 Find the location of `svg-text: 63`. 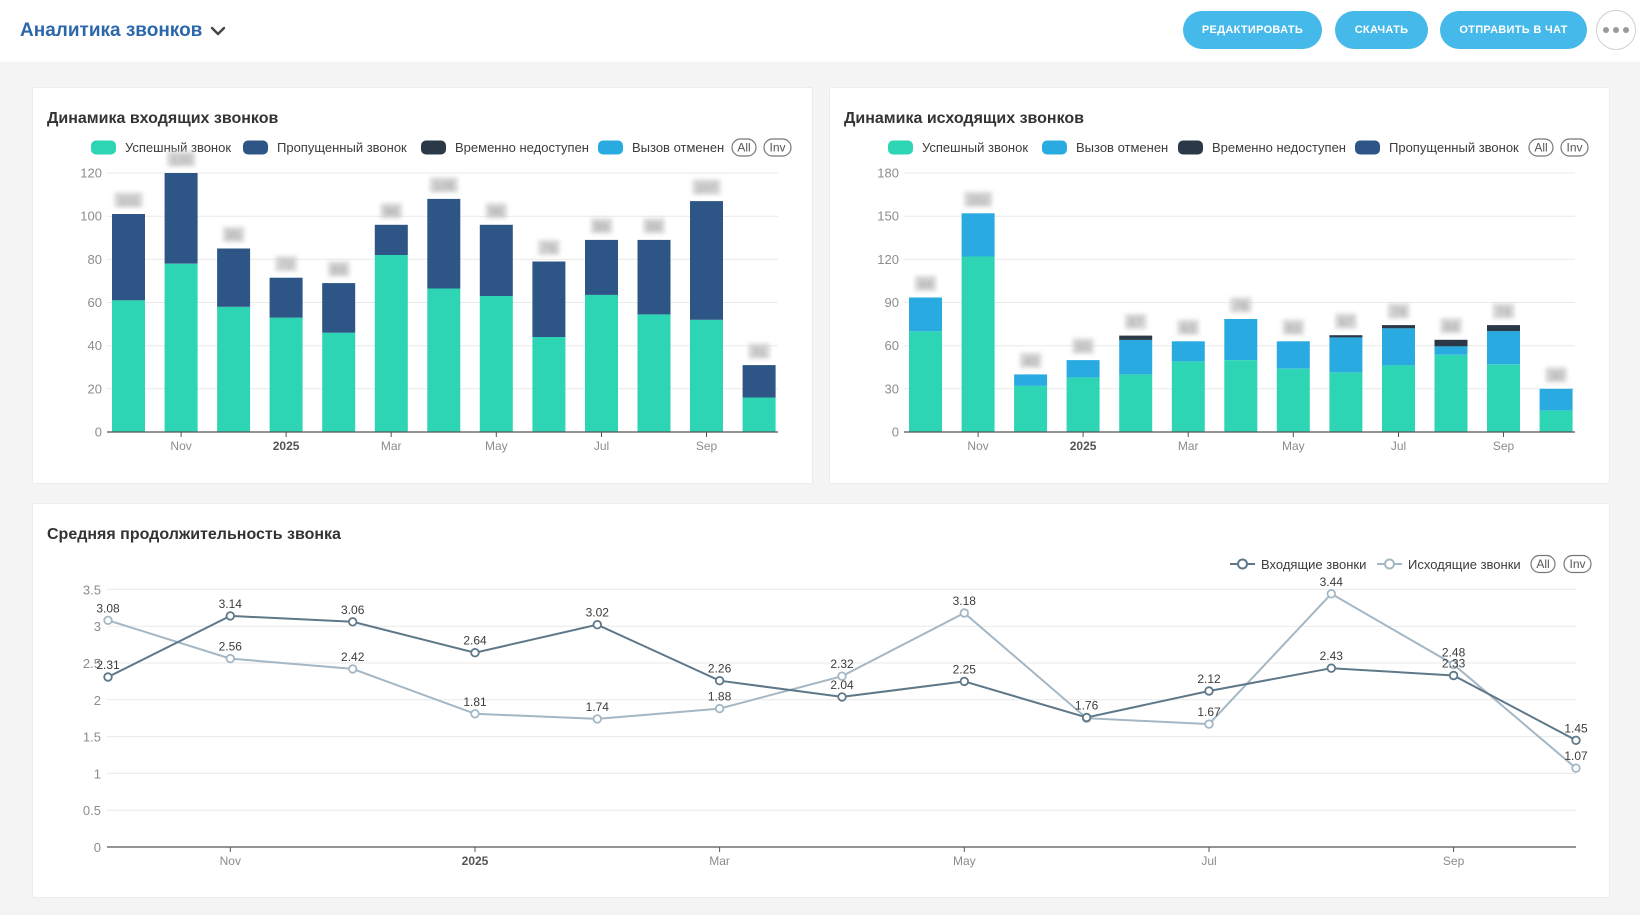

svg-text: 63 is located at coordinates (1294, 328).